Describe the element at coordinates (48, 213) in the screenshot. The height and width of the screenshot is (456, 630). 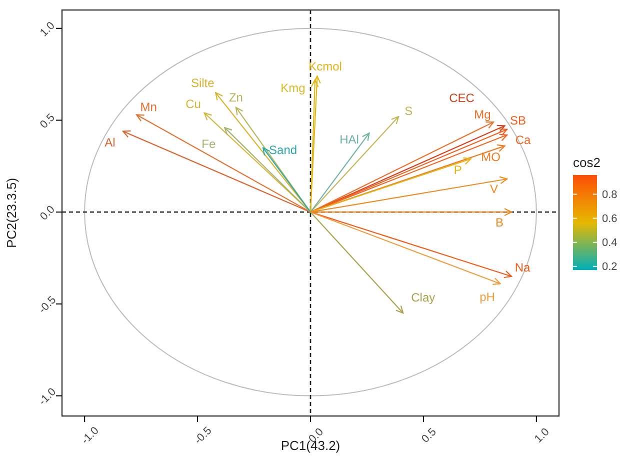
I see `y-tick-label: 0.0` at that location.